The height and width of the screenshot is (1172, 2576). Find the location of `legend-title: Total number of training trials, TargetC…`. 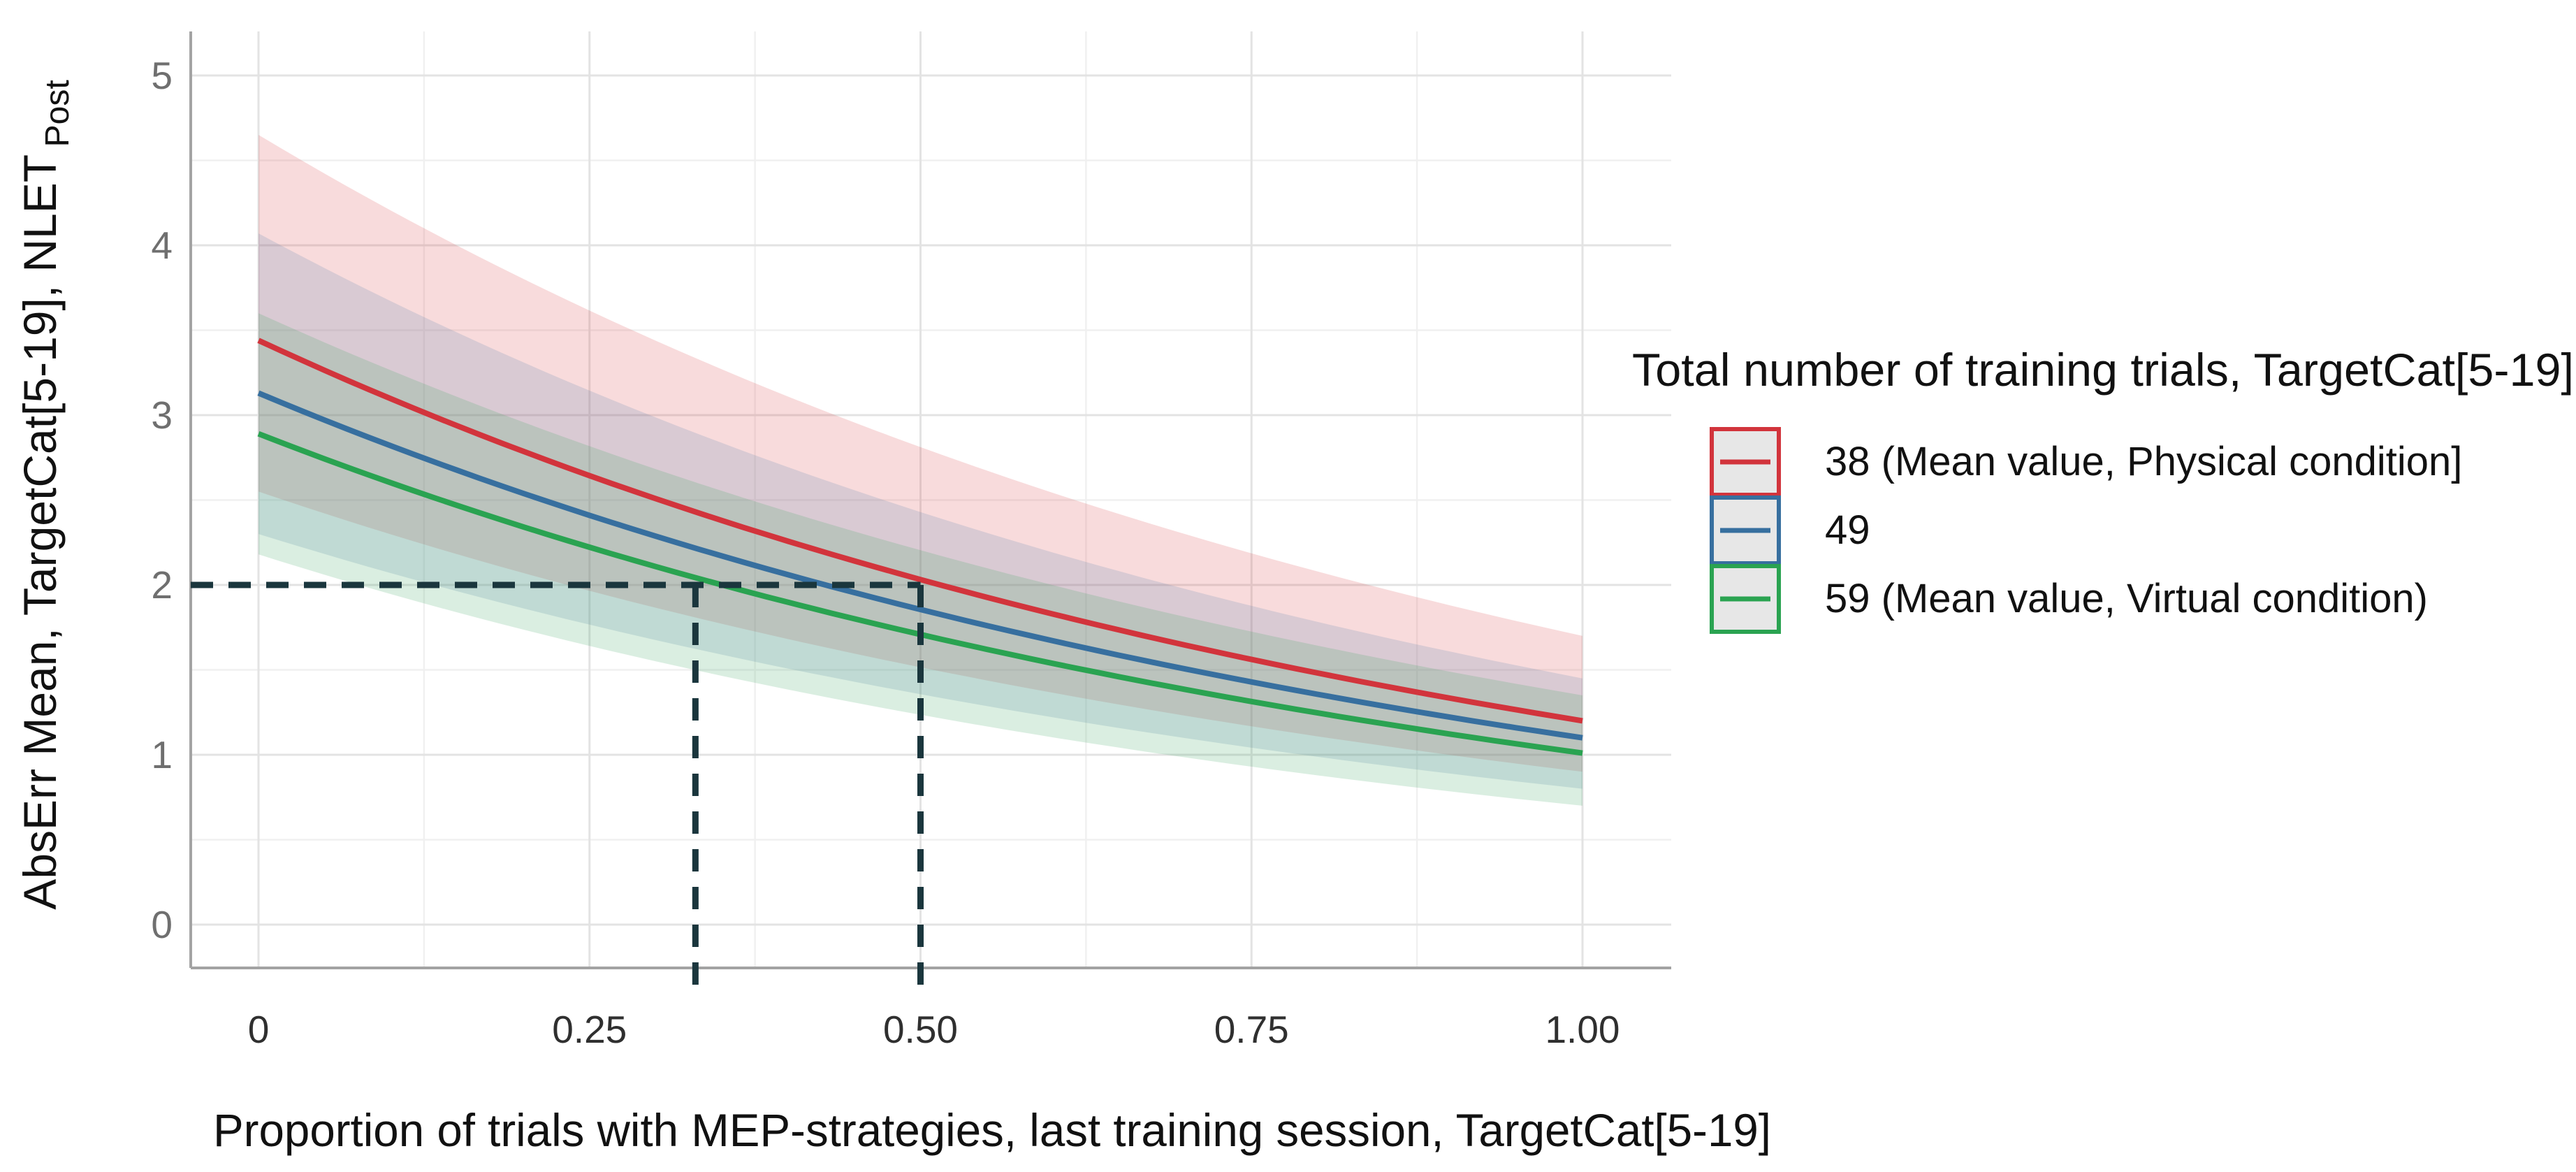

legend-title: Total number of training trials, TargetC… is located at coordinates (2103, 370).